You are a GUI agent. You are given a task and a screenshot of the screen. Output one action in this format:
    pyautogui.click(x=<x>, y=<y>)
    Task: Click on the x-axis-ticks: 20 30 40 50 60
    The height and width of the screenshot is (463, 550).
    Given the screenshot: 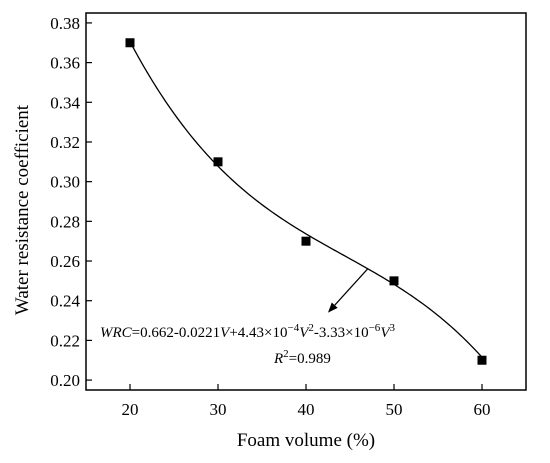 What is the action you would take?
    pyautogui.click(x=306, y=401)
    